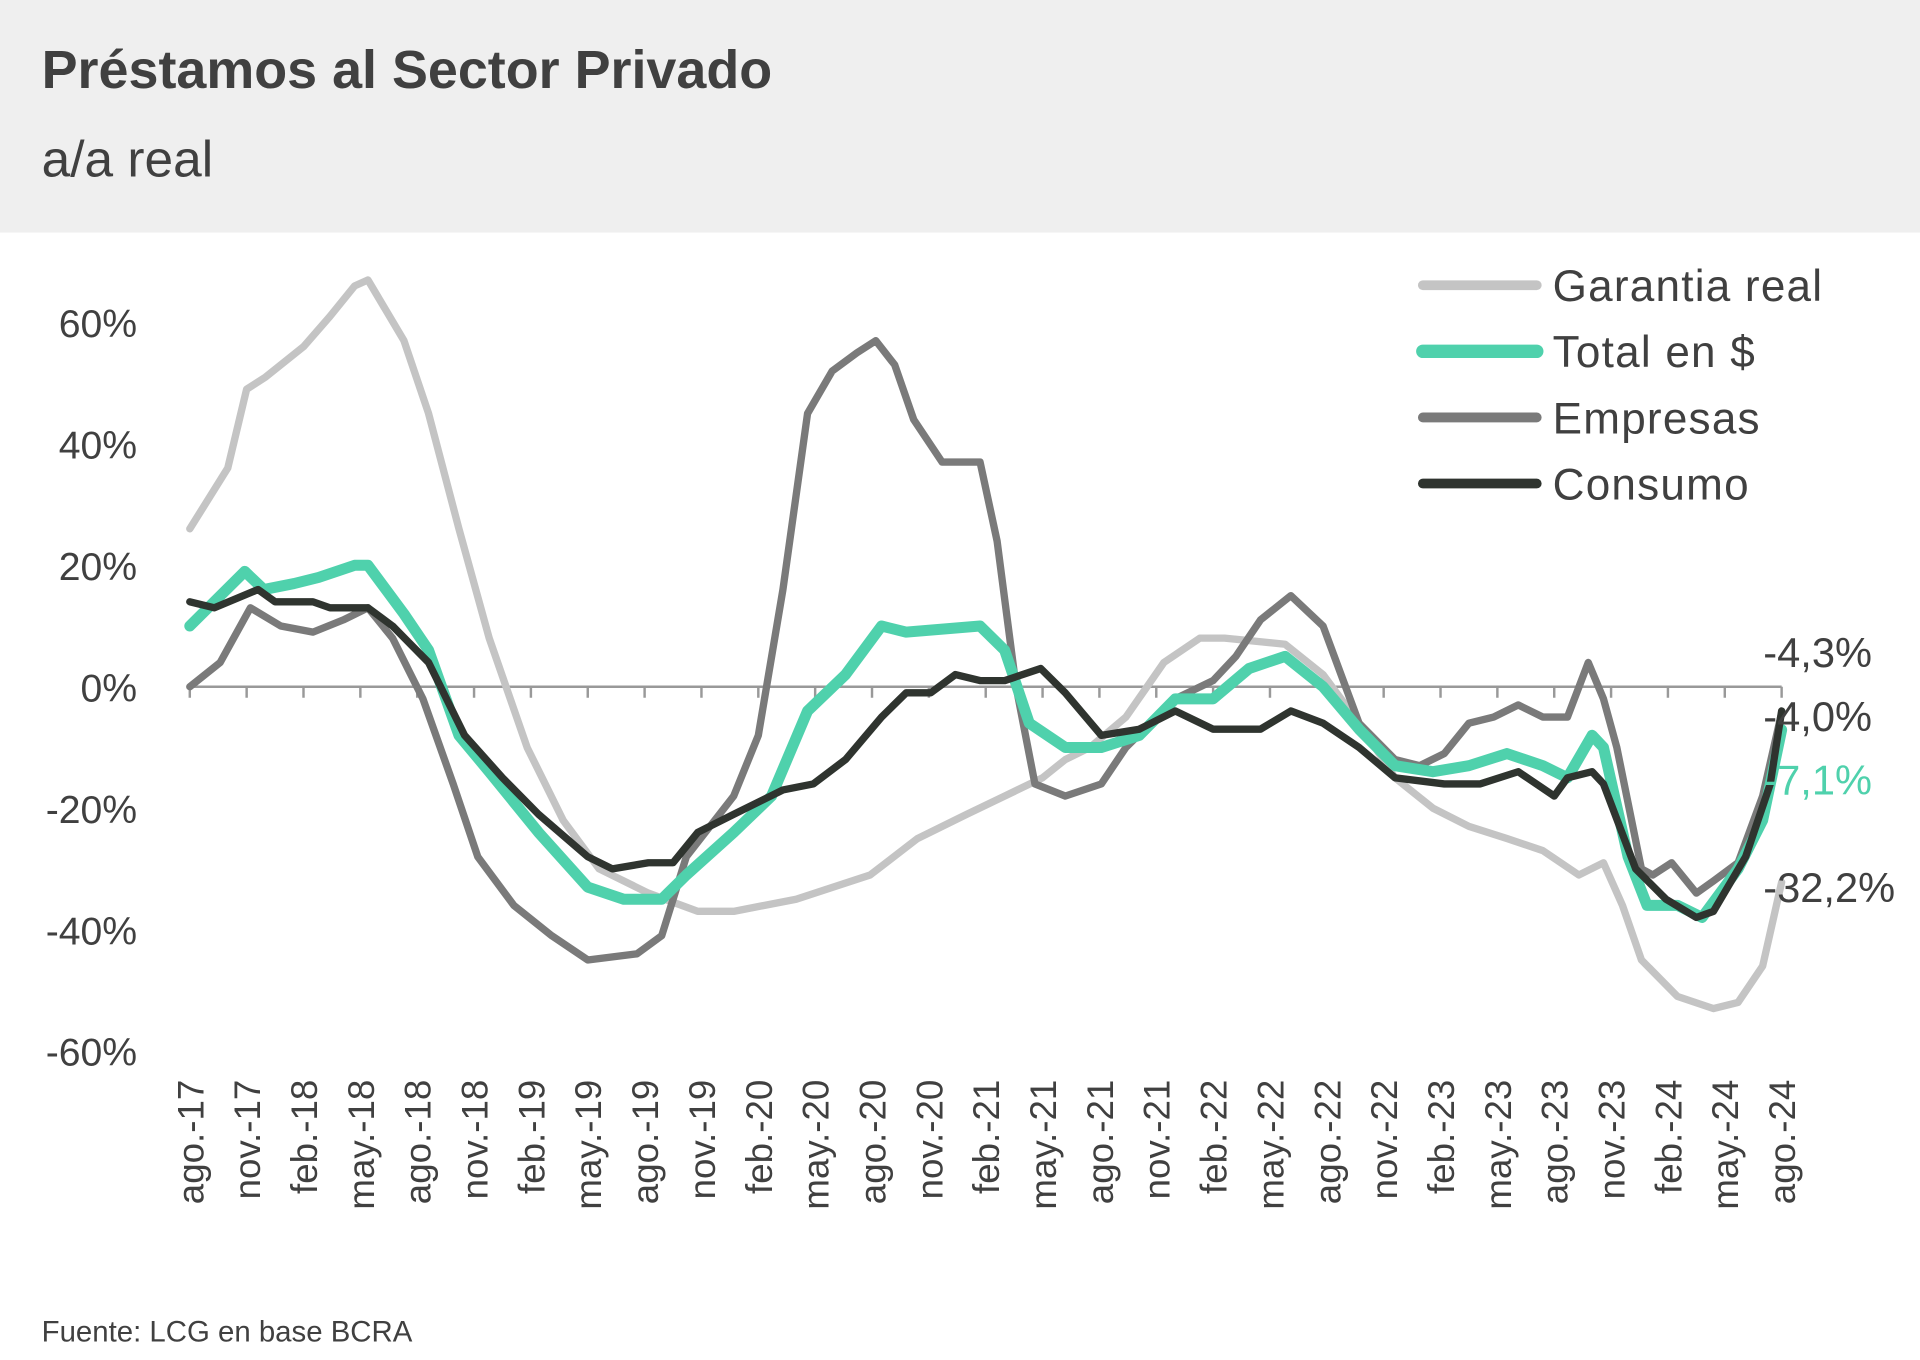  What do you see at coordinates (645, 1142) in the screenshot?
I see `x-tick-label: ago.-19` at bounding box center [645, 1142].